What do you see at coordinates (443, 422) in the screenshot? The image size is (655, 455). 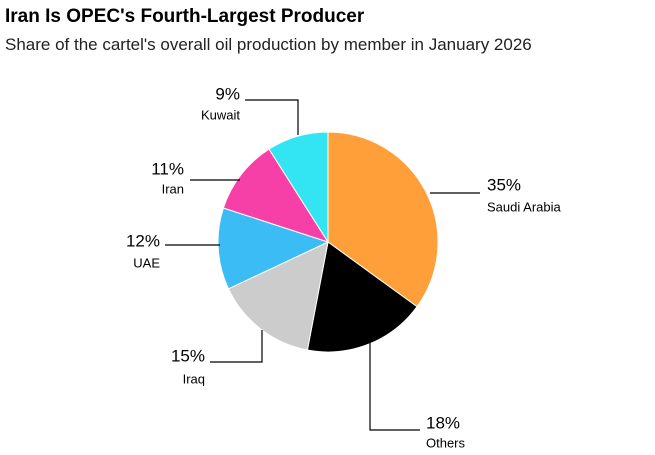 I see `value-label: 18%` at bounding box center [443, 422].